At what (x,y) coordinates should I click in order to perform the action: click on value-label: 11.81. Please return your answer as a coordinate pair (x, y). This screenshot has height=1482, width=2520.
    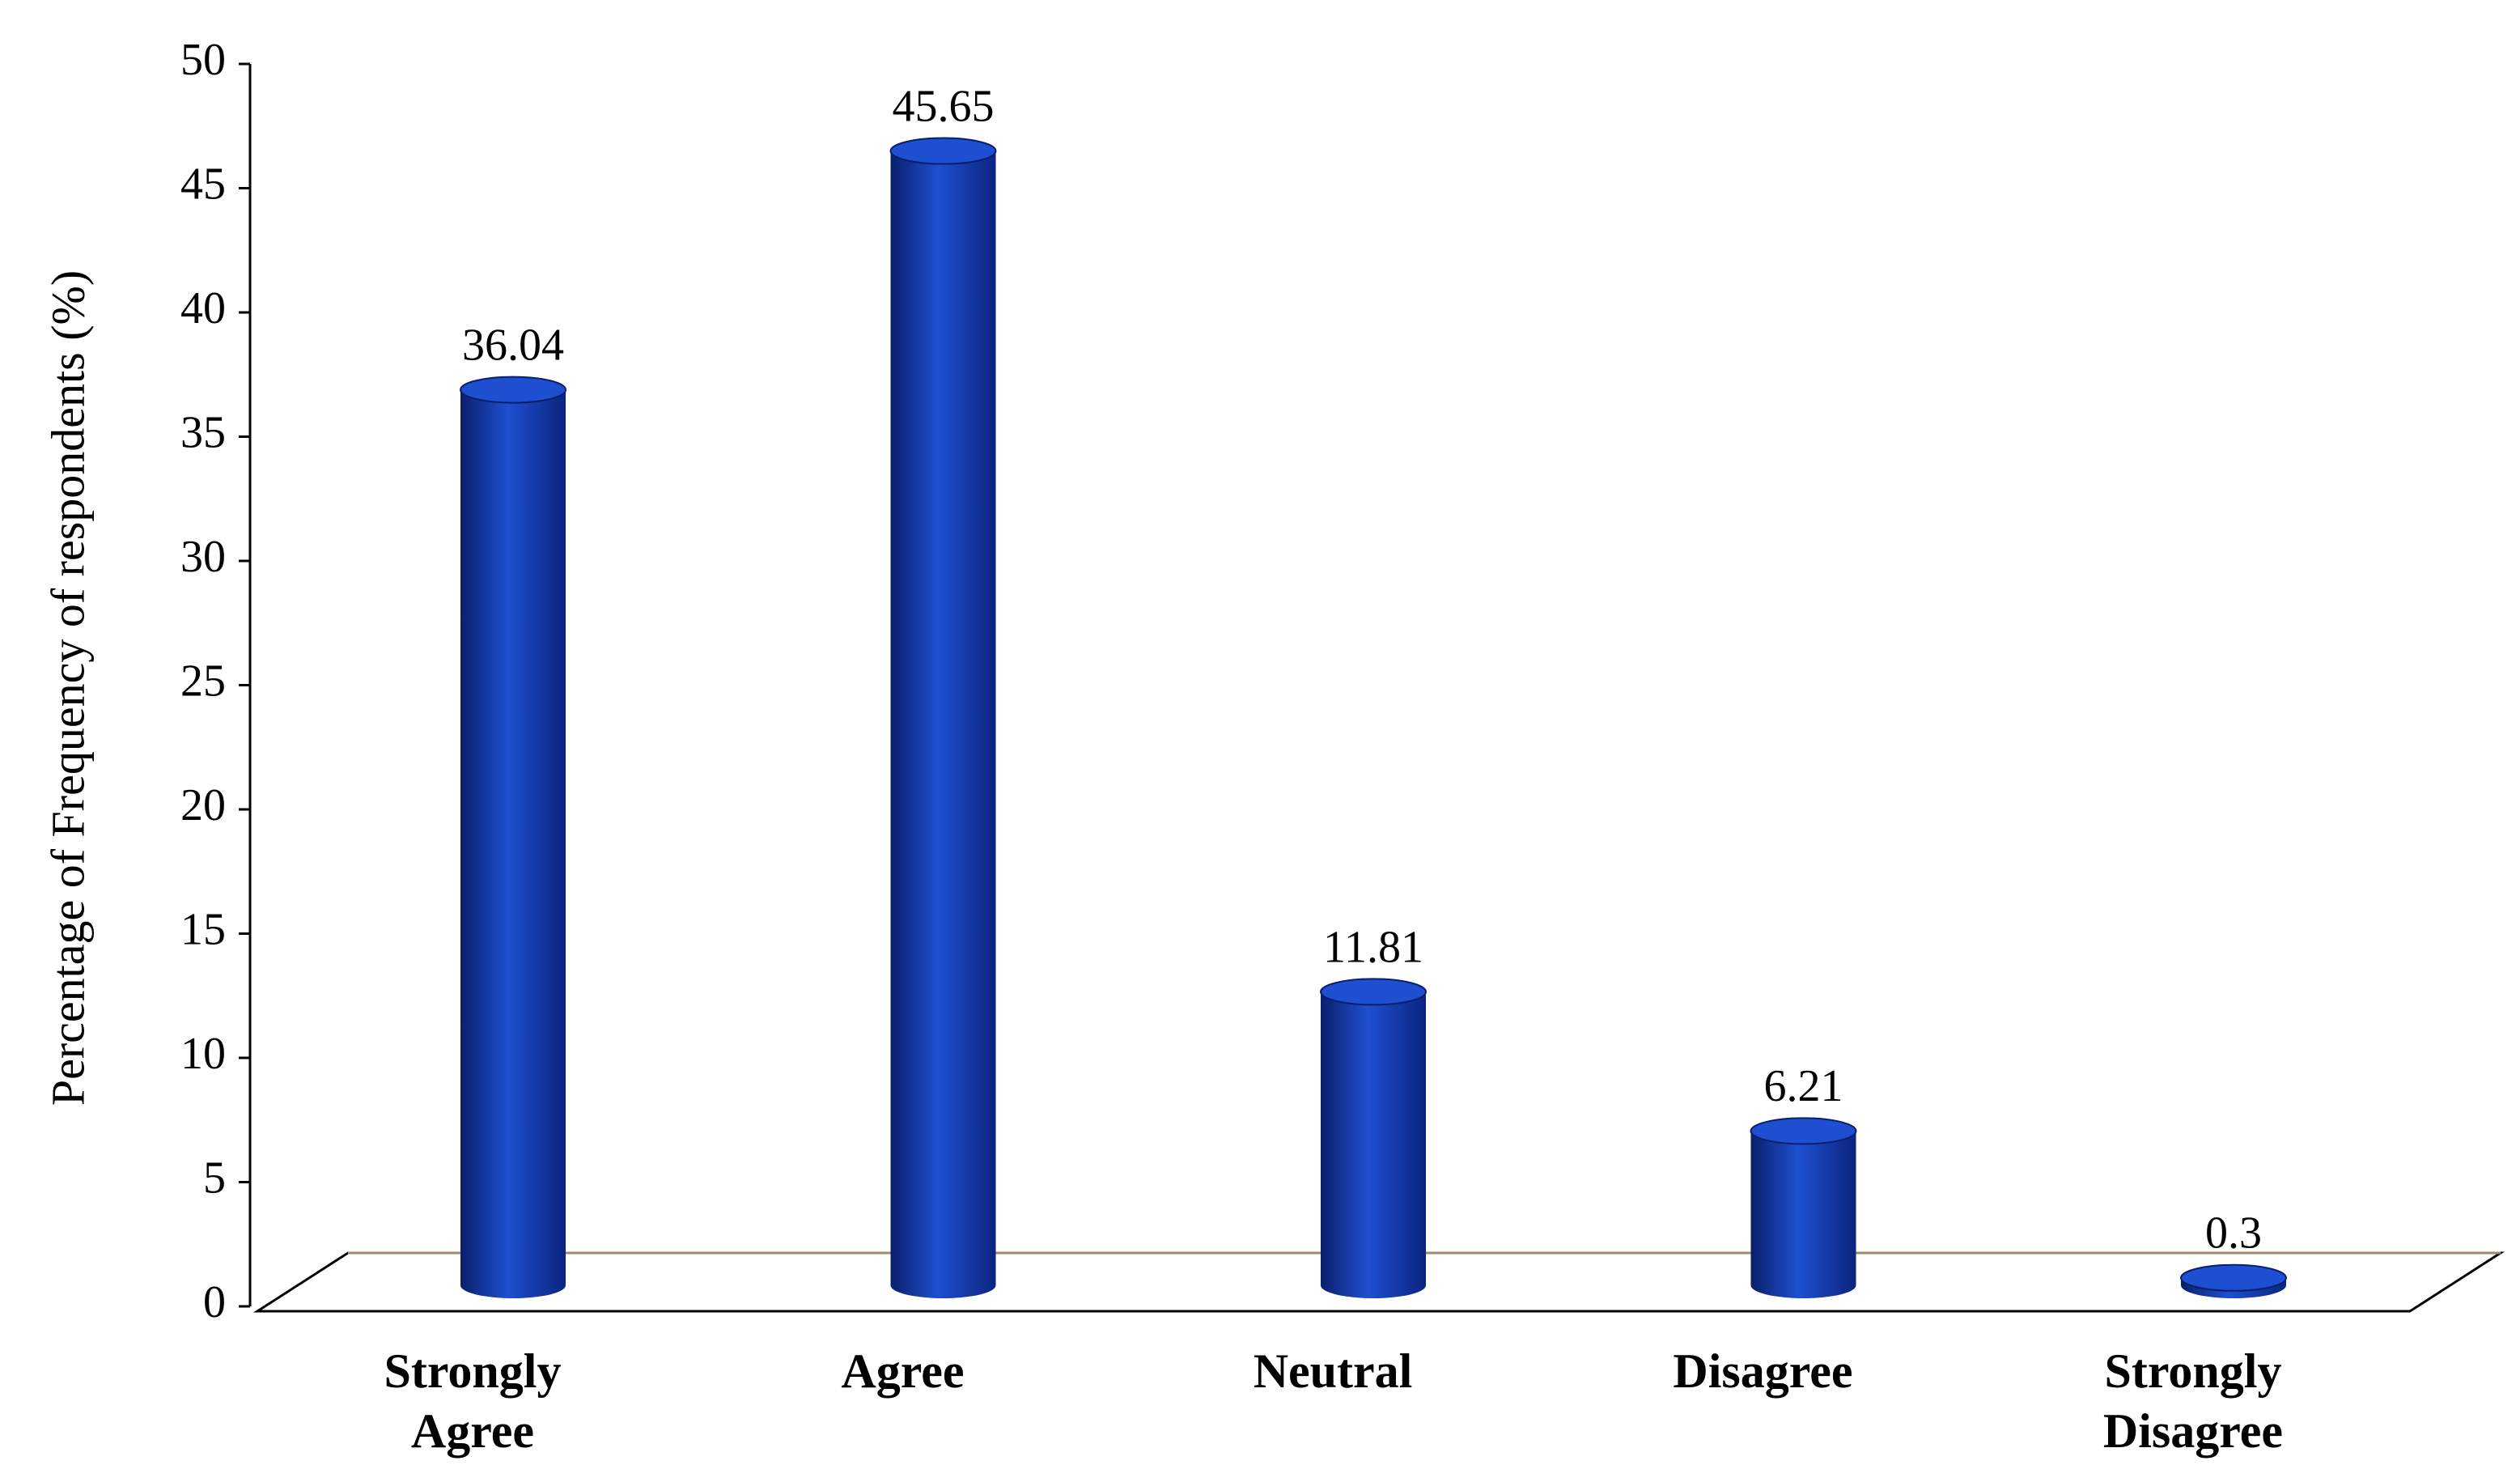
    Looking at the image, I should click on (1373, 947).